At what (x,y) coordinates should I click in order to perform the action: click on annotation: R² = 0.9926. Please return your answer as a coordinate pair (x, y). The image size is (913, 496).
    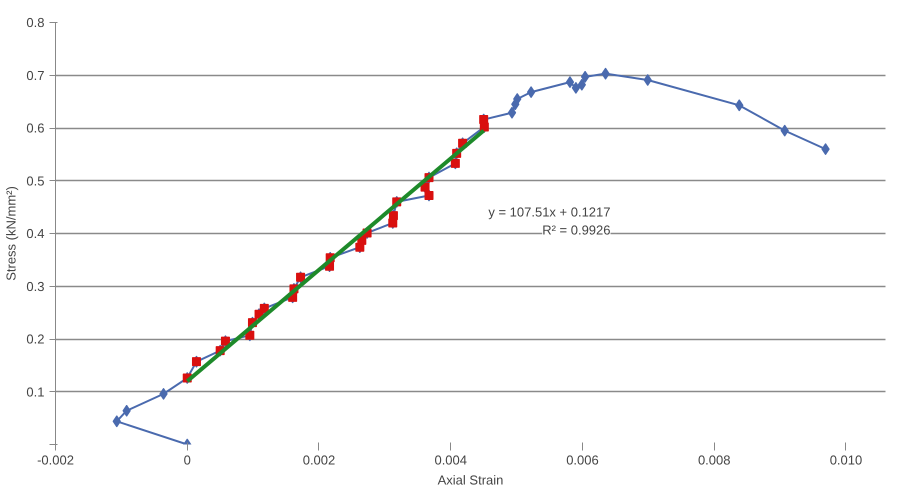
    Looking at the image, I should click on (576, 230).